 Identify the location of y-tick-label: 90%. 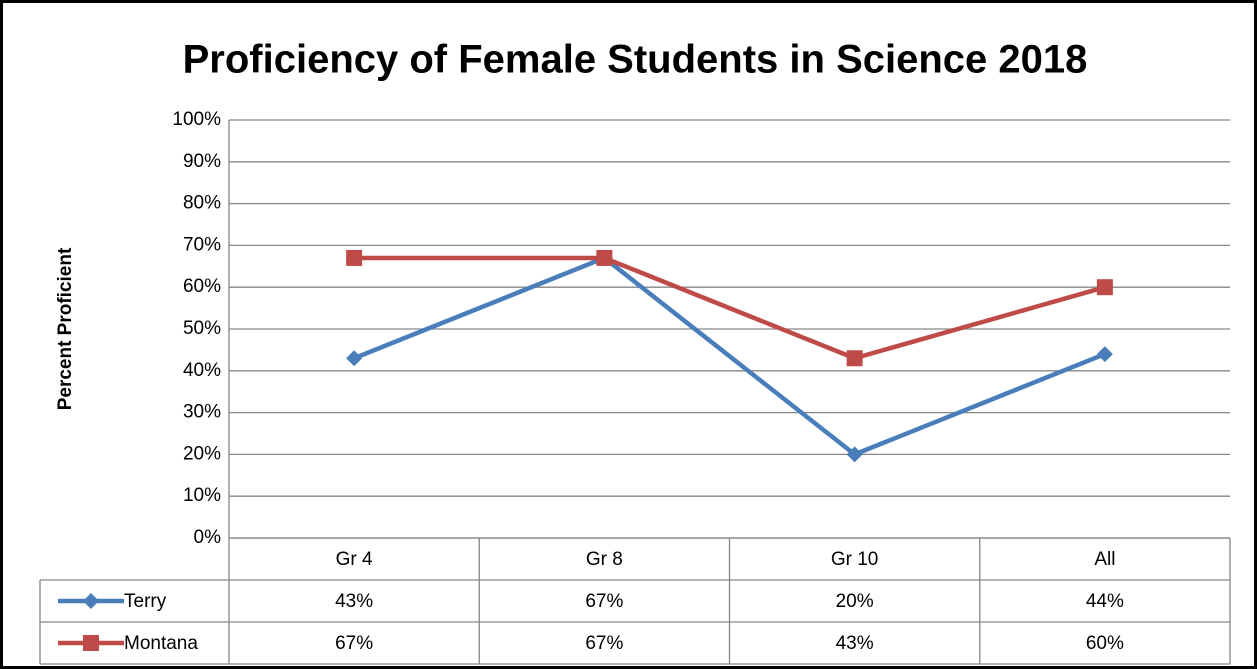
(202, 161).